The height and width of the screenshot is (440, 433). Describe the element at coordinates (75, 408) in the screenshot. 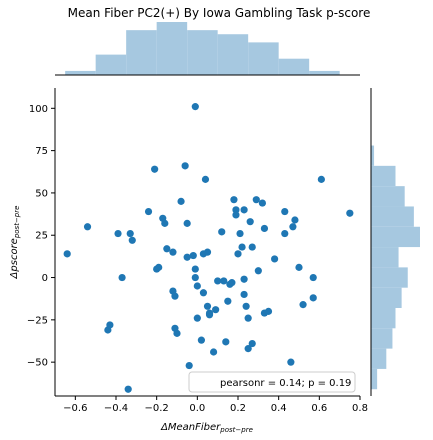

I see `x-tick-label: −0.6` at that location.